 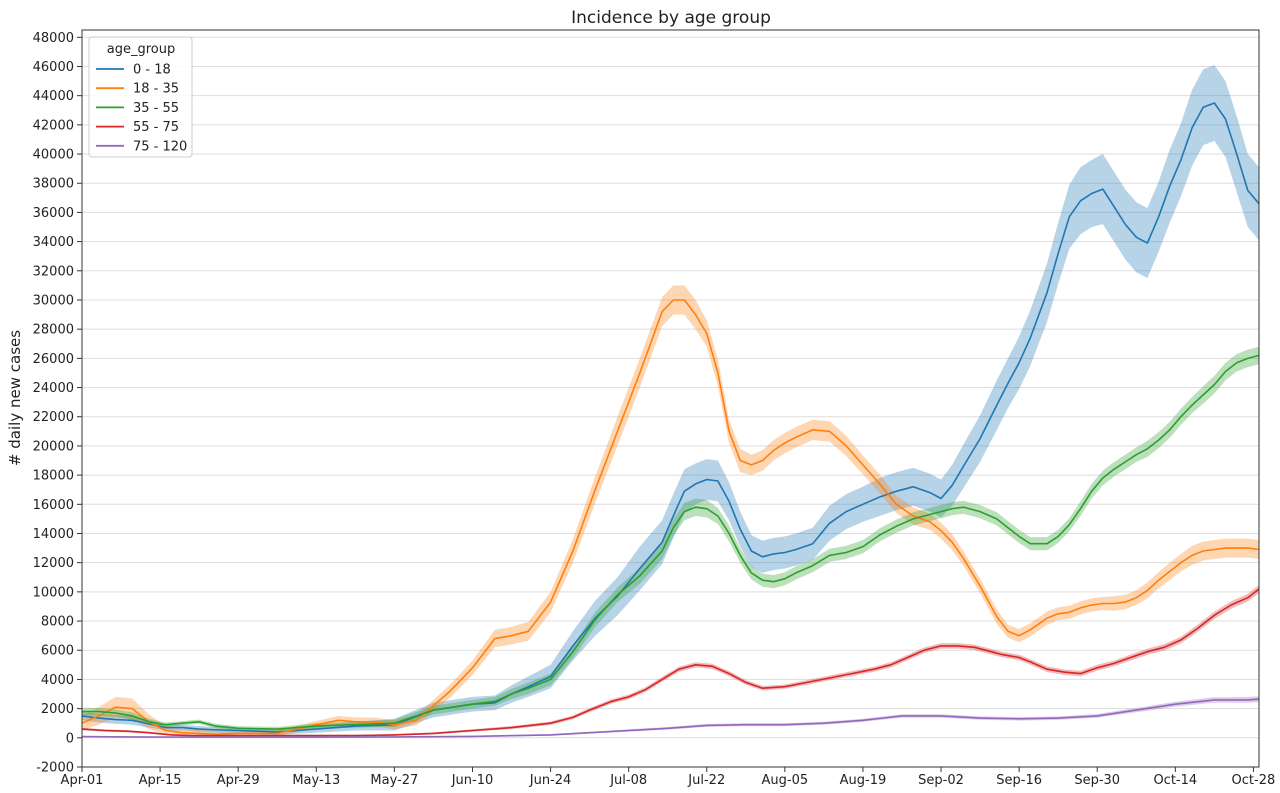 I want to click on x-tick-label: Jun-24, so click(x=550, y=780).